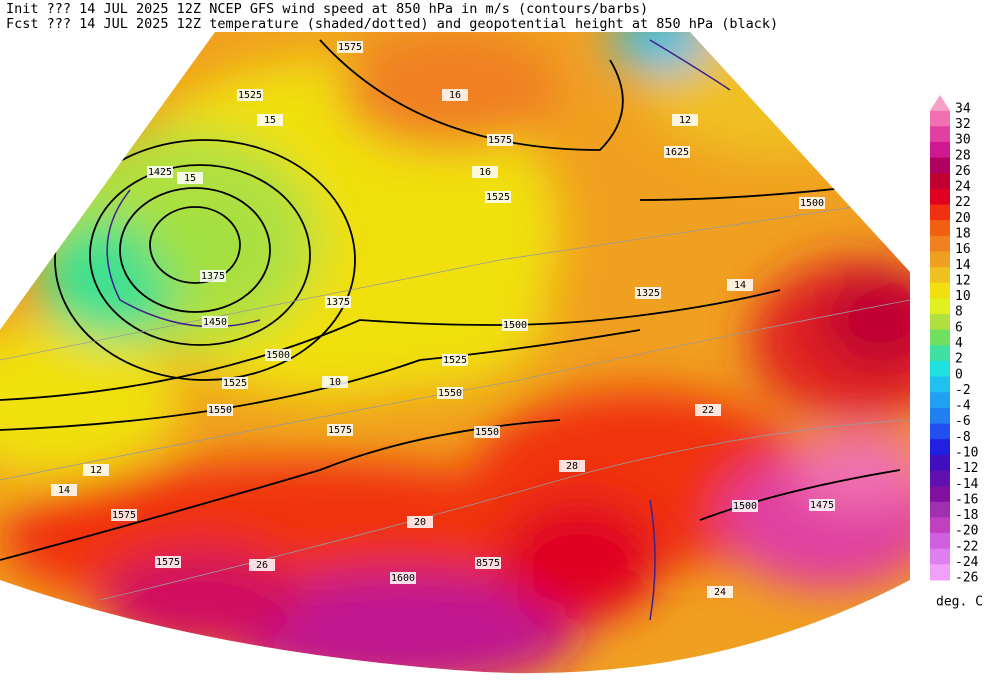  I want to click on contour-label: 20, so click(420, 522).